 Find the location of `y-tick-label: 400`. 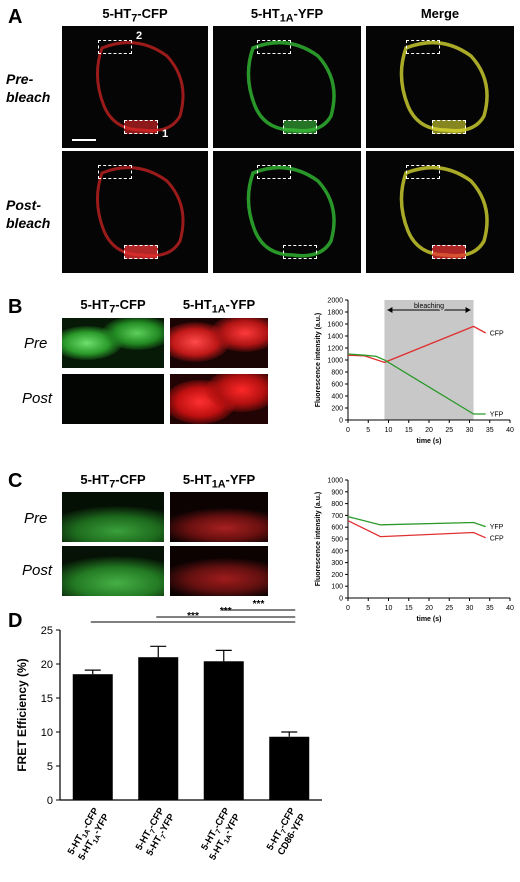

y-tick-label: 400 is located at coordinates (337, 397).